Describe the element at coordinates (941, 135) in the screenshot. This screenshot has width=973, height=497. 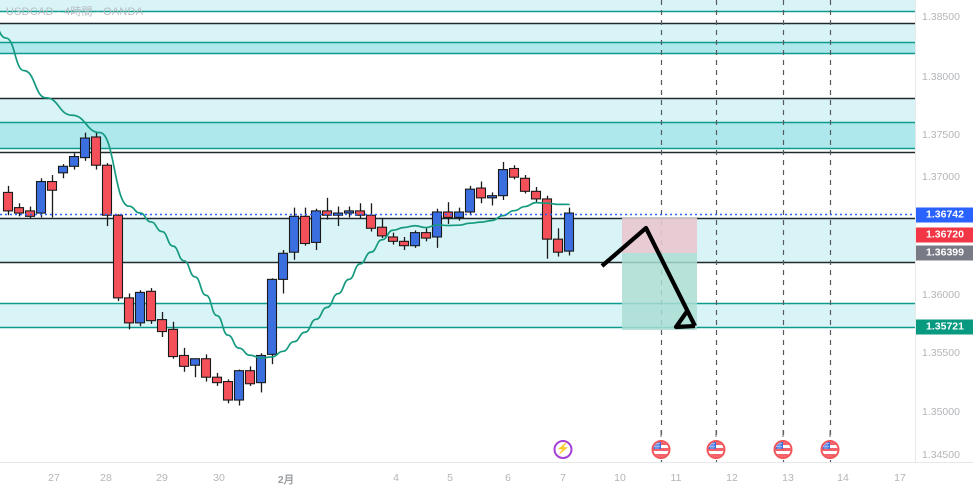
I see `price-tick-label: 1.37500` at that location.